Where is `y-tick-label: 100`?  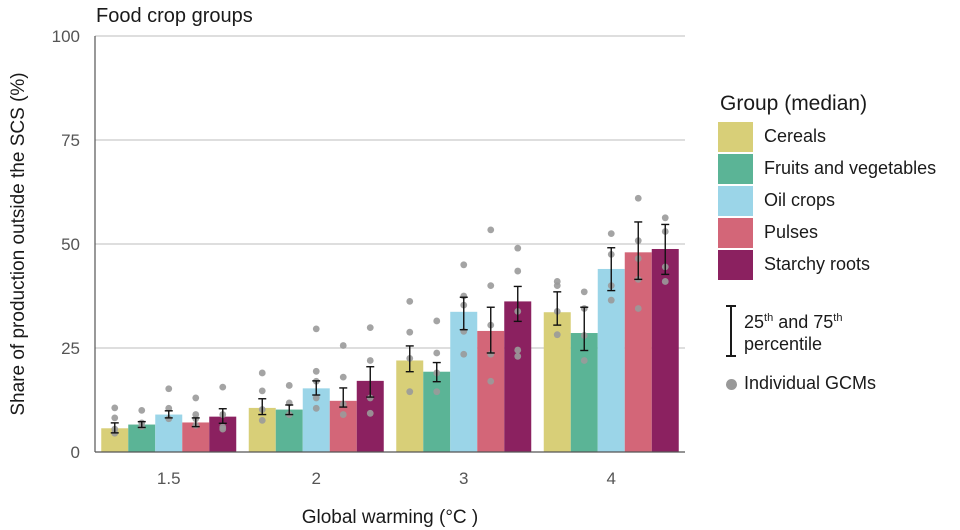 y-tick-label: 100 is located at coordinates (66, 36).